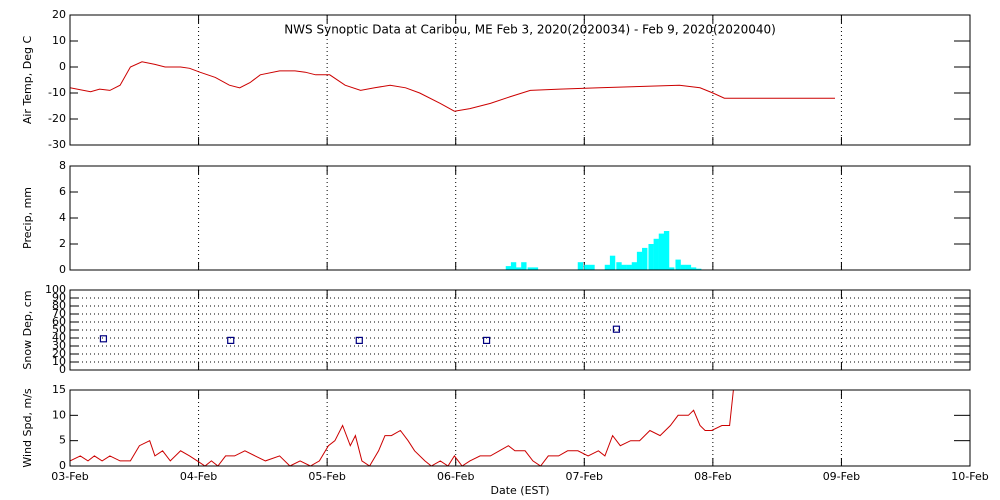 This screenshot has width=1000, height=500. Describe the element at coordinates (27, 329) in the screenshot. I see `y-axis-label: Snow Dep, cm` at that location.